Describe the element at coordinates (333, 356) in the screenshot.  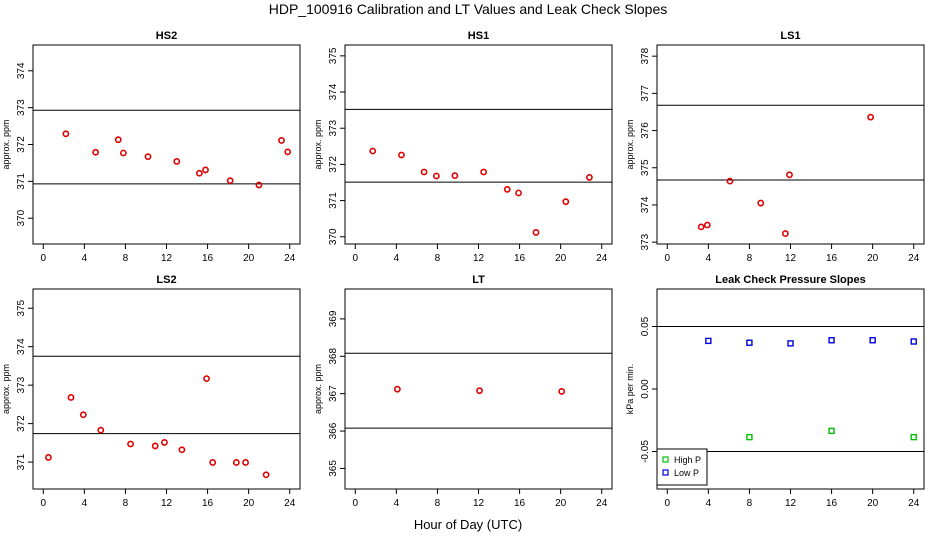
I see `y-tick-label: 368` at that location.